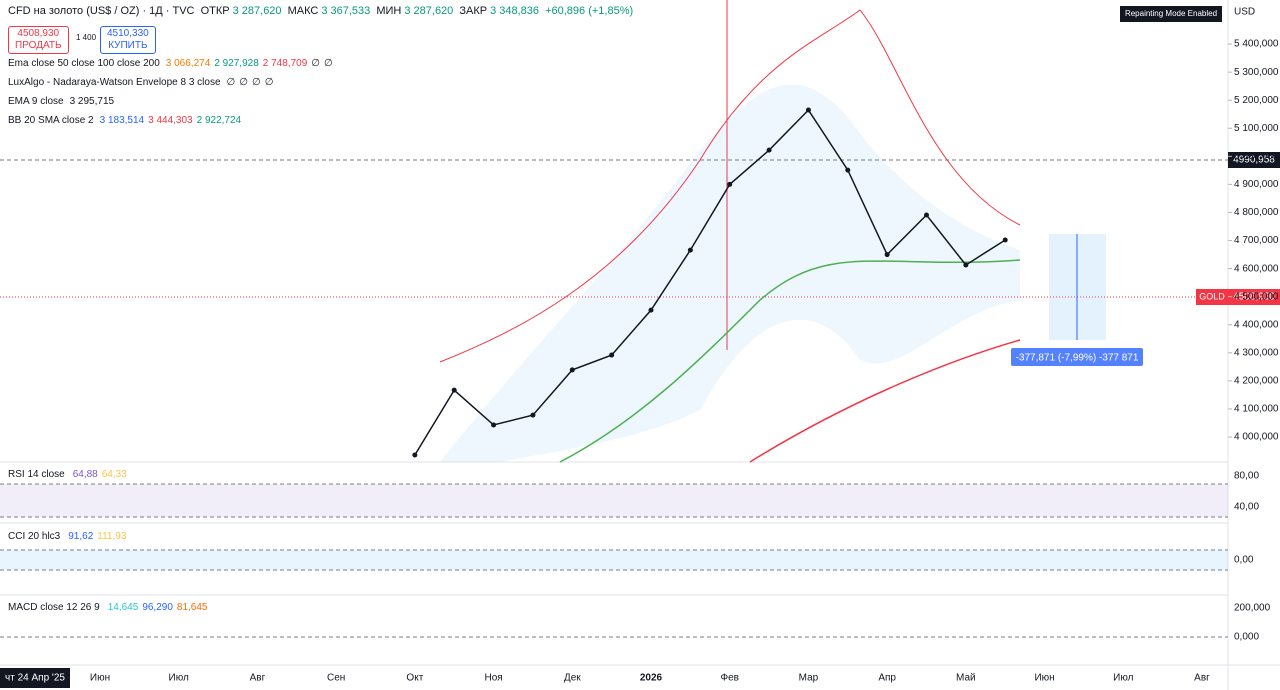  What do you see at coordinates (1256, 128) in the screenshot?
I see `y-tick-label: 5 100,000` at bounding box center [1256, 128].